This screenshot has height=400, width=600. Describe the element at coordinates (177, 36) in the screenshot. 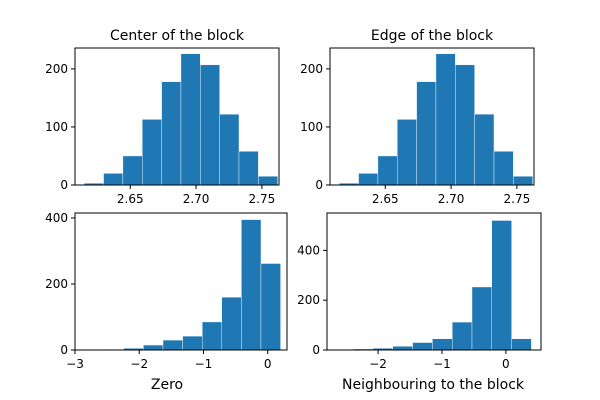

I see `subplot-title: Center of the block` at that location.